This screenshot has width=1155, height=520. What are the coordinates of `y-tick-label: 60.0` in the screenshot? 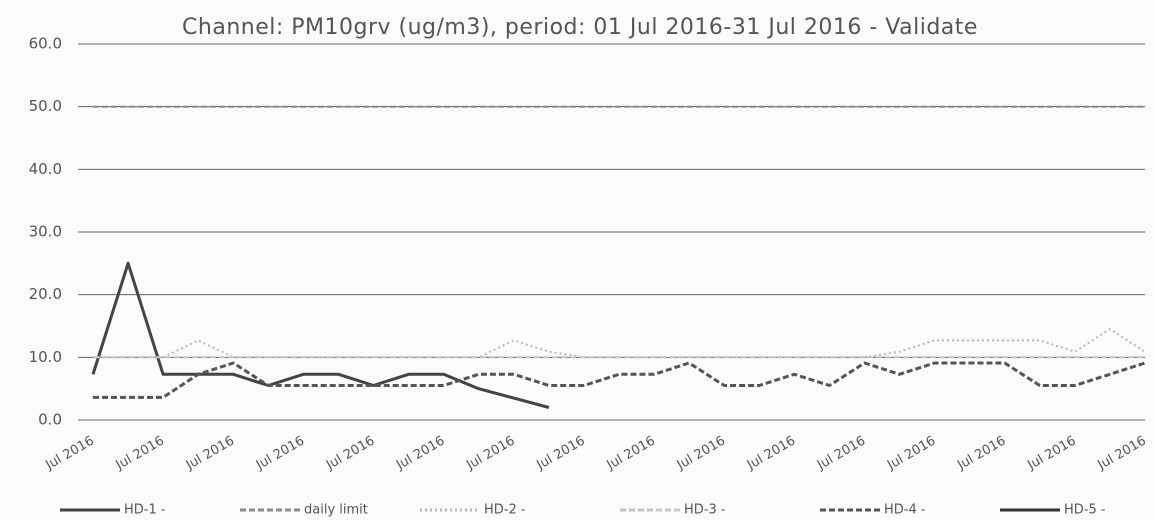 It's located at (45, 44).